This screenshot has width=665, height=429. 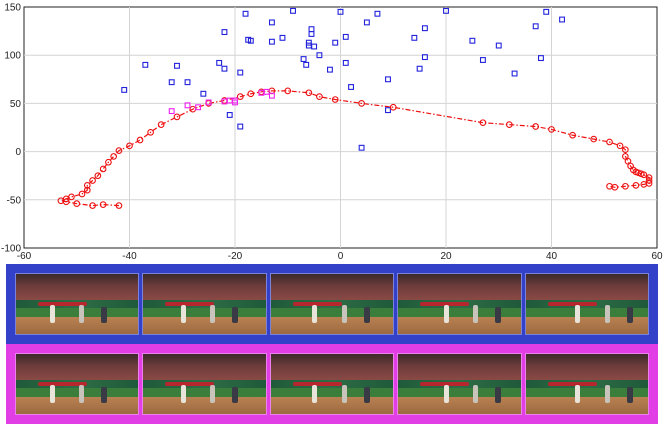 I want to click on y-tick-label: 50, so click(x=16, y=104).